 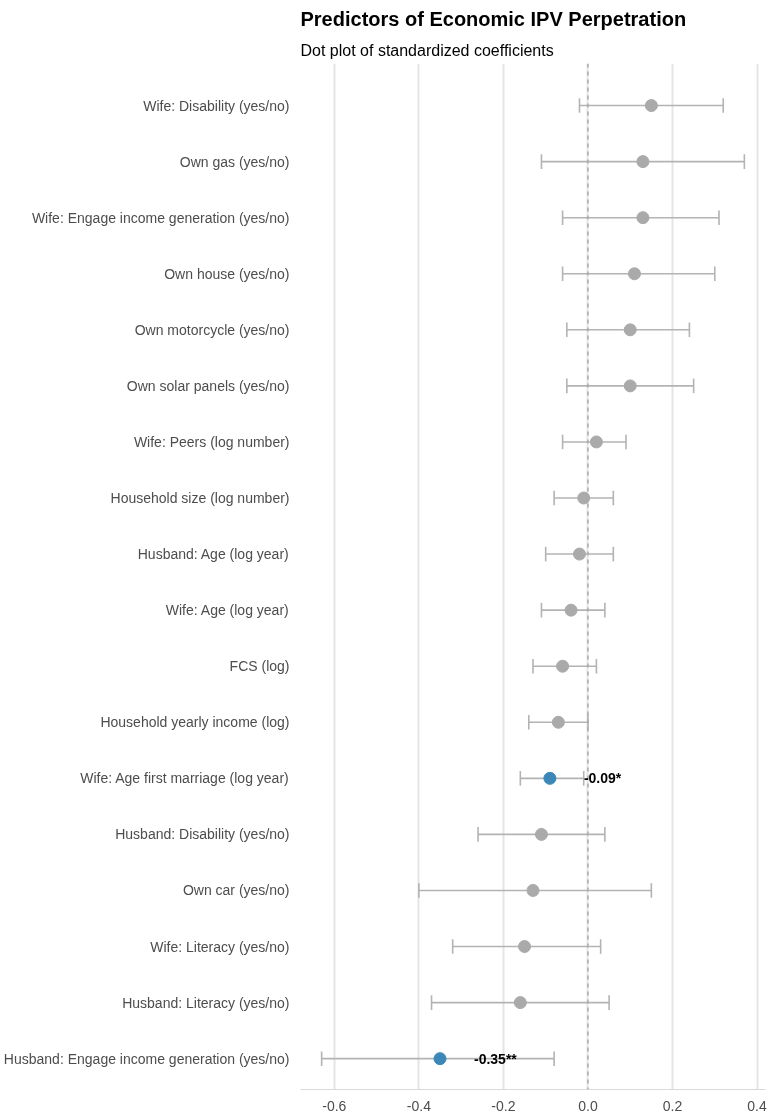 I want to click on y-tick-label: Own house (yes/no), so click(x=227, y=273).